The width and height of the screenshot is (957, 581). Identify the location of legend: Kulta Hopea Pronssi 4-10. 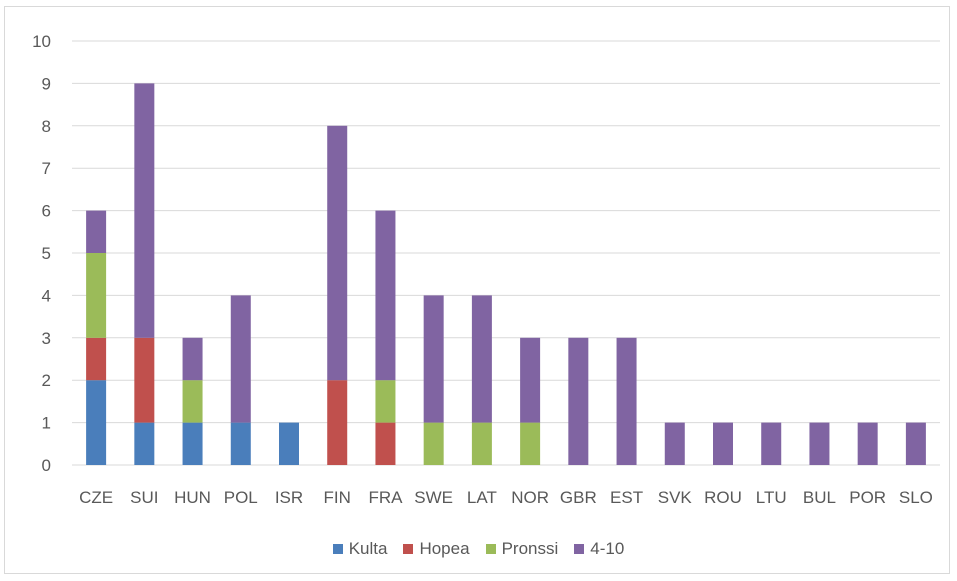
(478, 549).